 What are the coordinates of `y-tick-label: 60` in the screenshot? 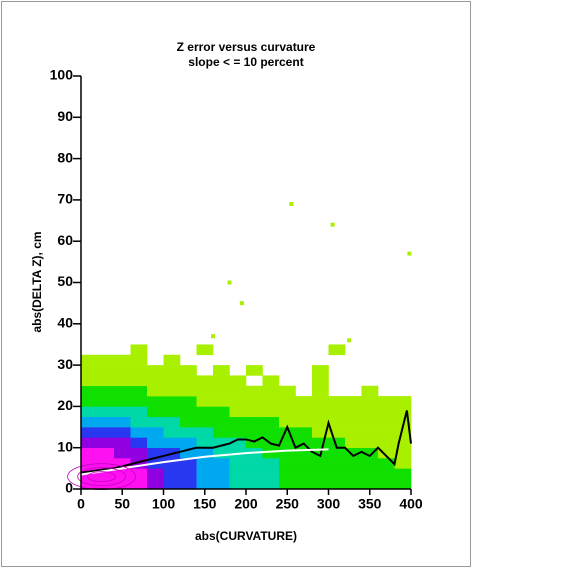 It's located at (65, 240).